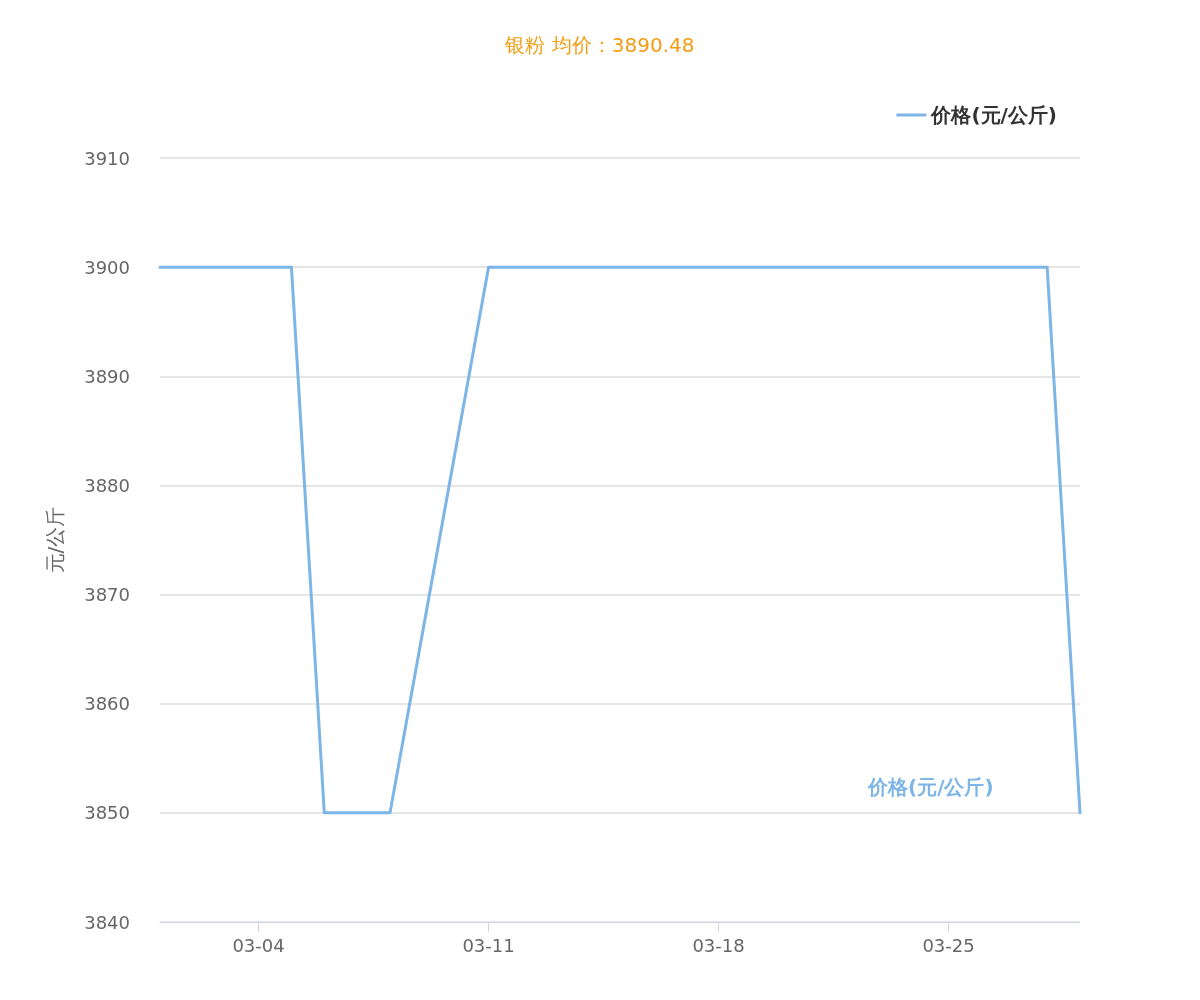 This screenshot has width=1200, height=1000. Describe the element at coordinates (718, 945) in the screenshot. I see `x-tick-label: 03-18` at that location.